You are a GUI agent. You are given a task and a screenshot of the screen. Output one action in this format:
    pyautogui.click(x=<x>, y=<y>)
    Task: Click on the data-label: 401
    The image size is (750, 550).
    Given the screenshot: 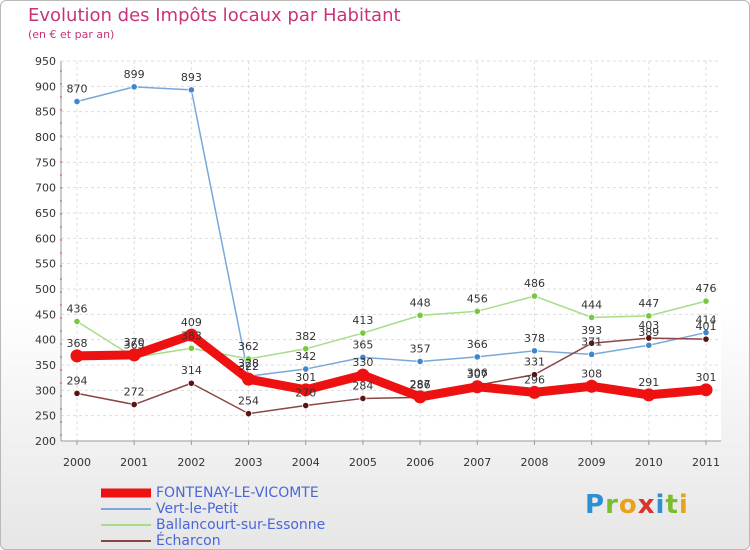 What is the action you would take?
    pyautogui.click(x=706, y=326)
    